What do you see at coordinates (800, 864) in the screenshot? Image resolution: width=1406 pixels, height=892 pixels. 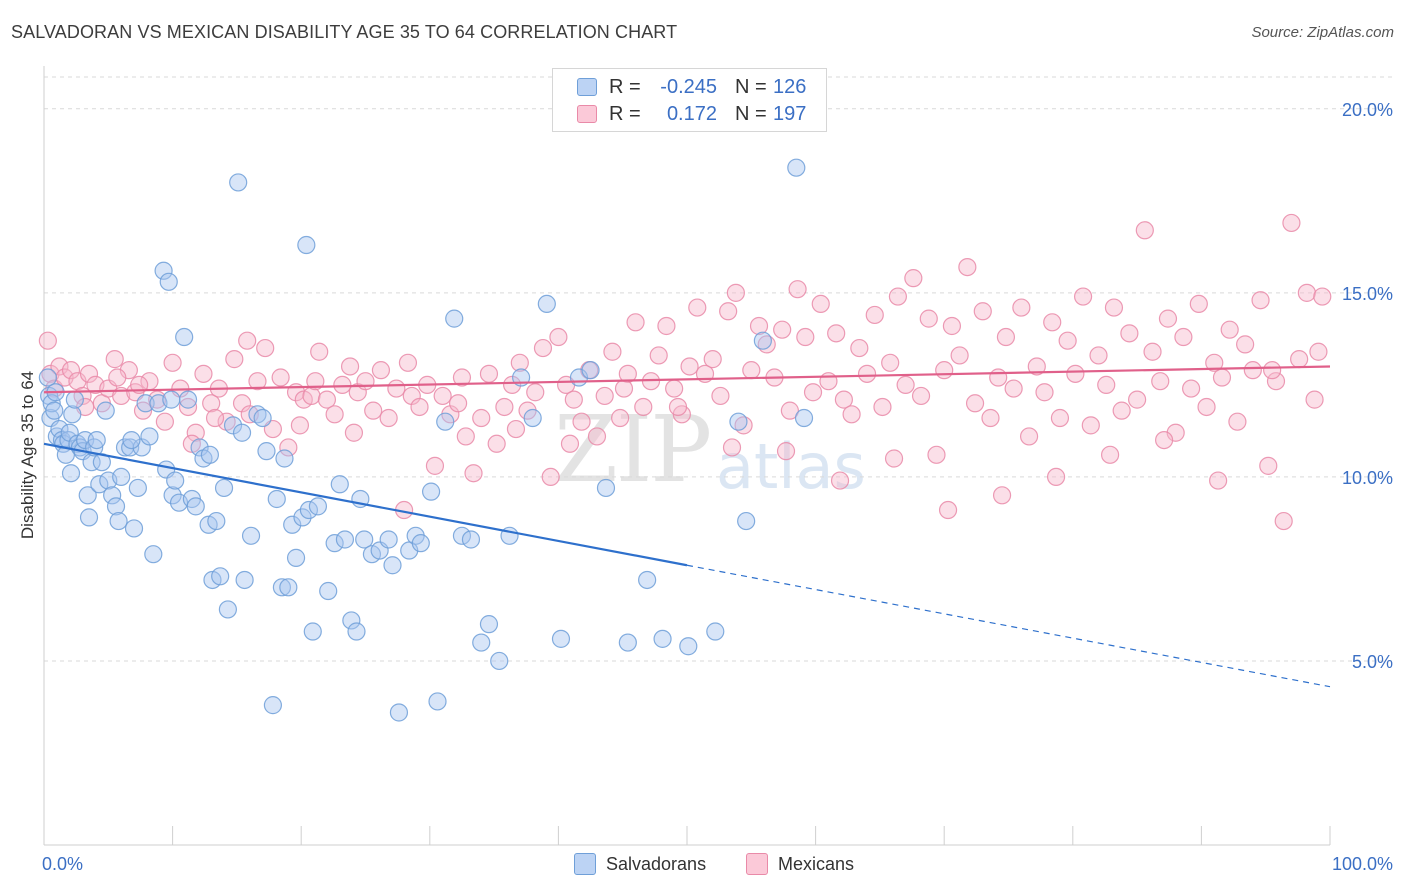 I see `legend-item-mexicans: Mexicans` at bounding box center [800, 864].